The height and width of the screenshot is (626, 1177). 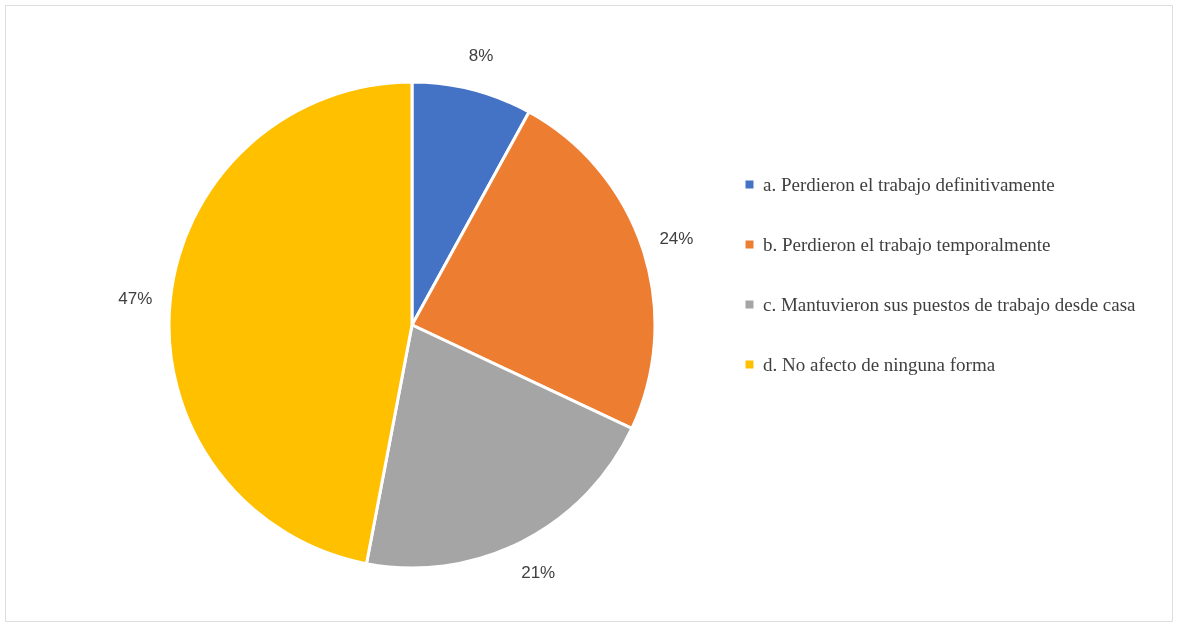 I want to click on legend-label: c. Mantuvieron sus puestos de trabajo desde casa, so click(x=950, y=304).